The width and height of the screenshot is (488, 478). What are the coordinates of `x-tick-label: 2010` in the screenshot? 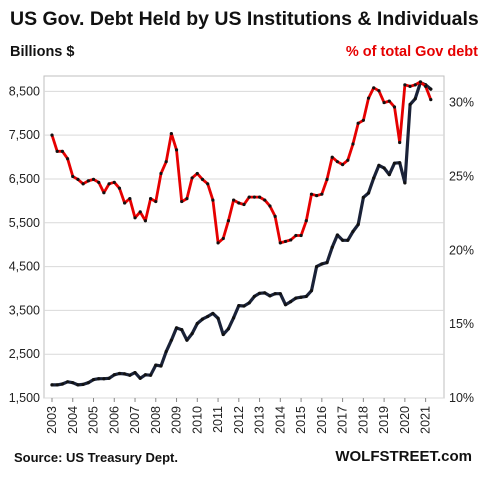 It's located at (197, 420).